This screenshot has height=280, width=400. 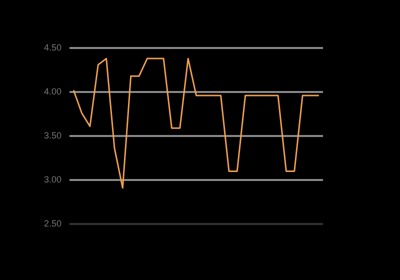 I want to click on y-tick-label: 3.00, so click(x=53, y=179).